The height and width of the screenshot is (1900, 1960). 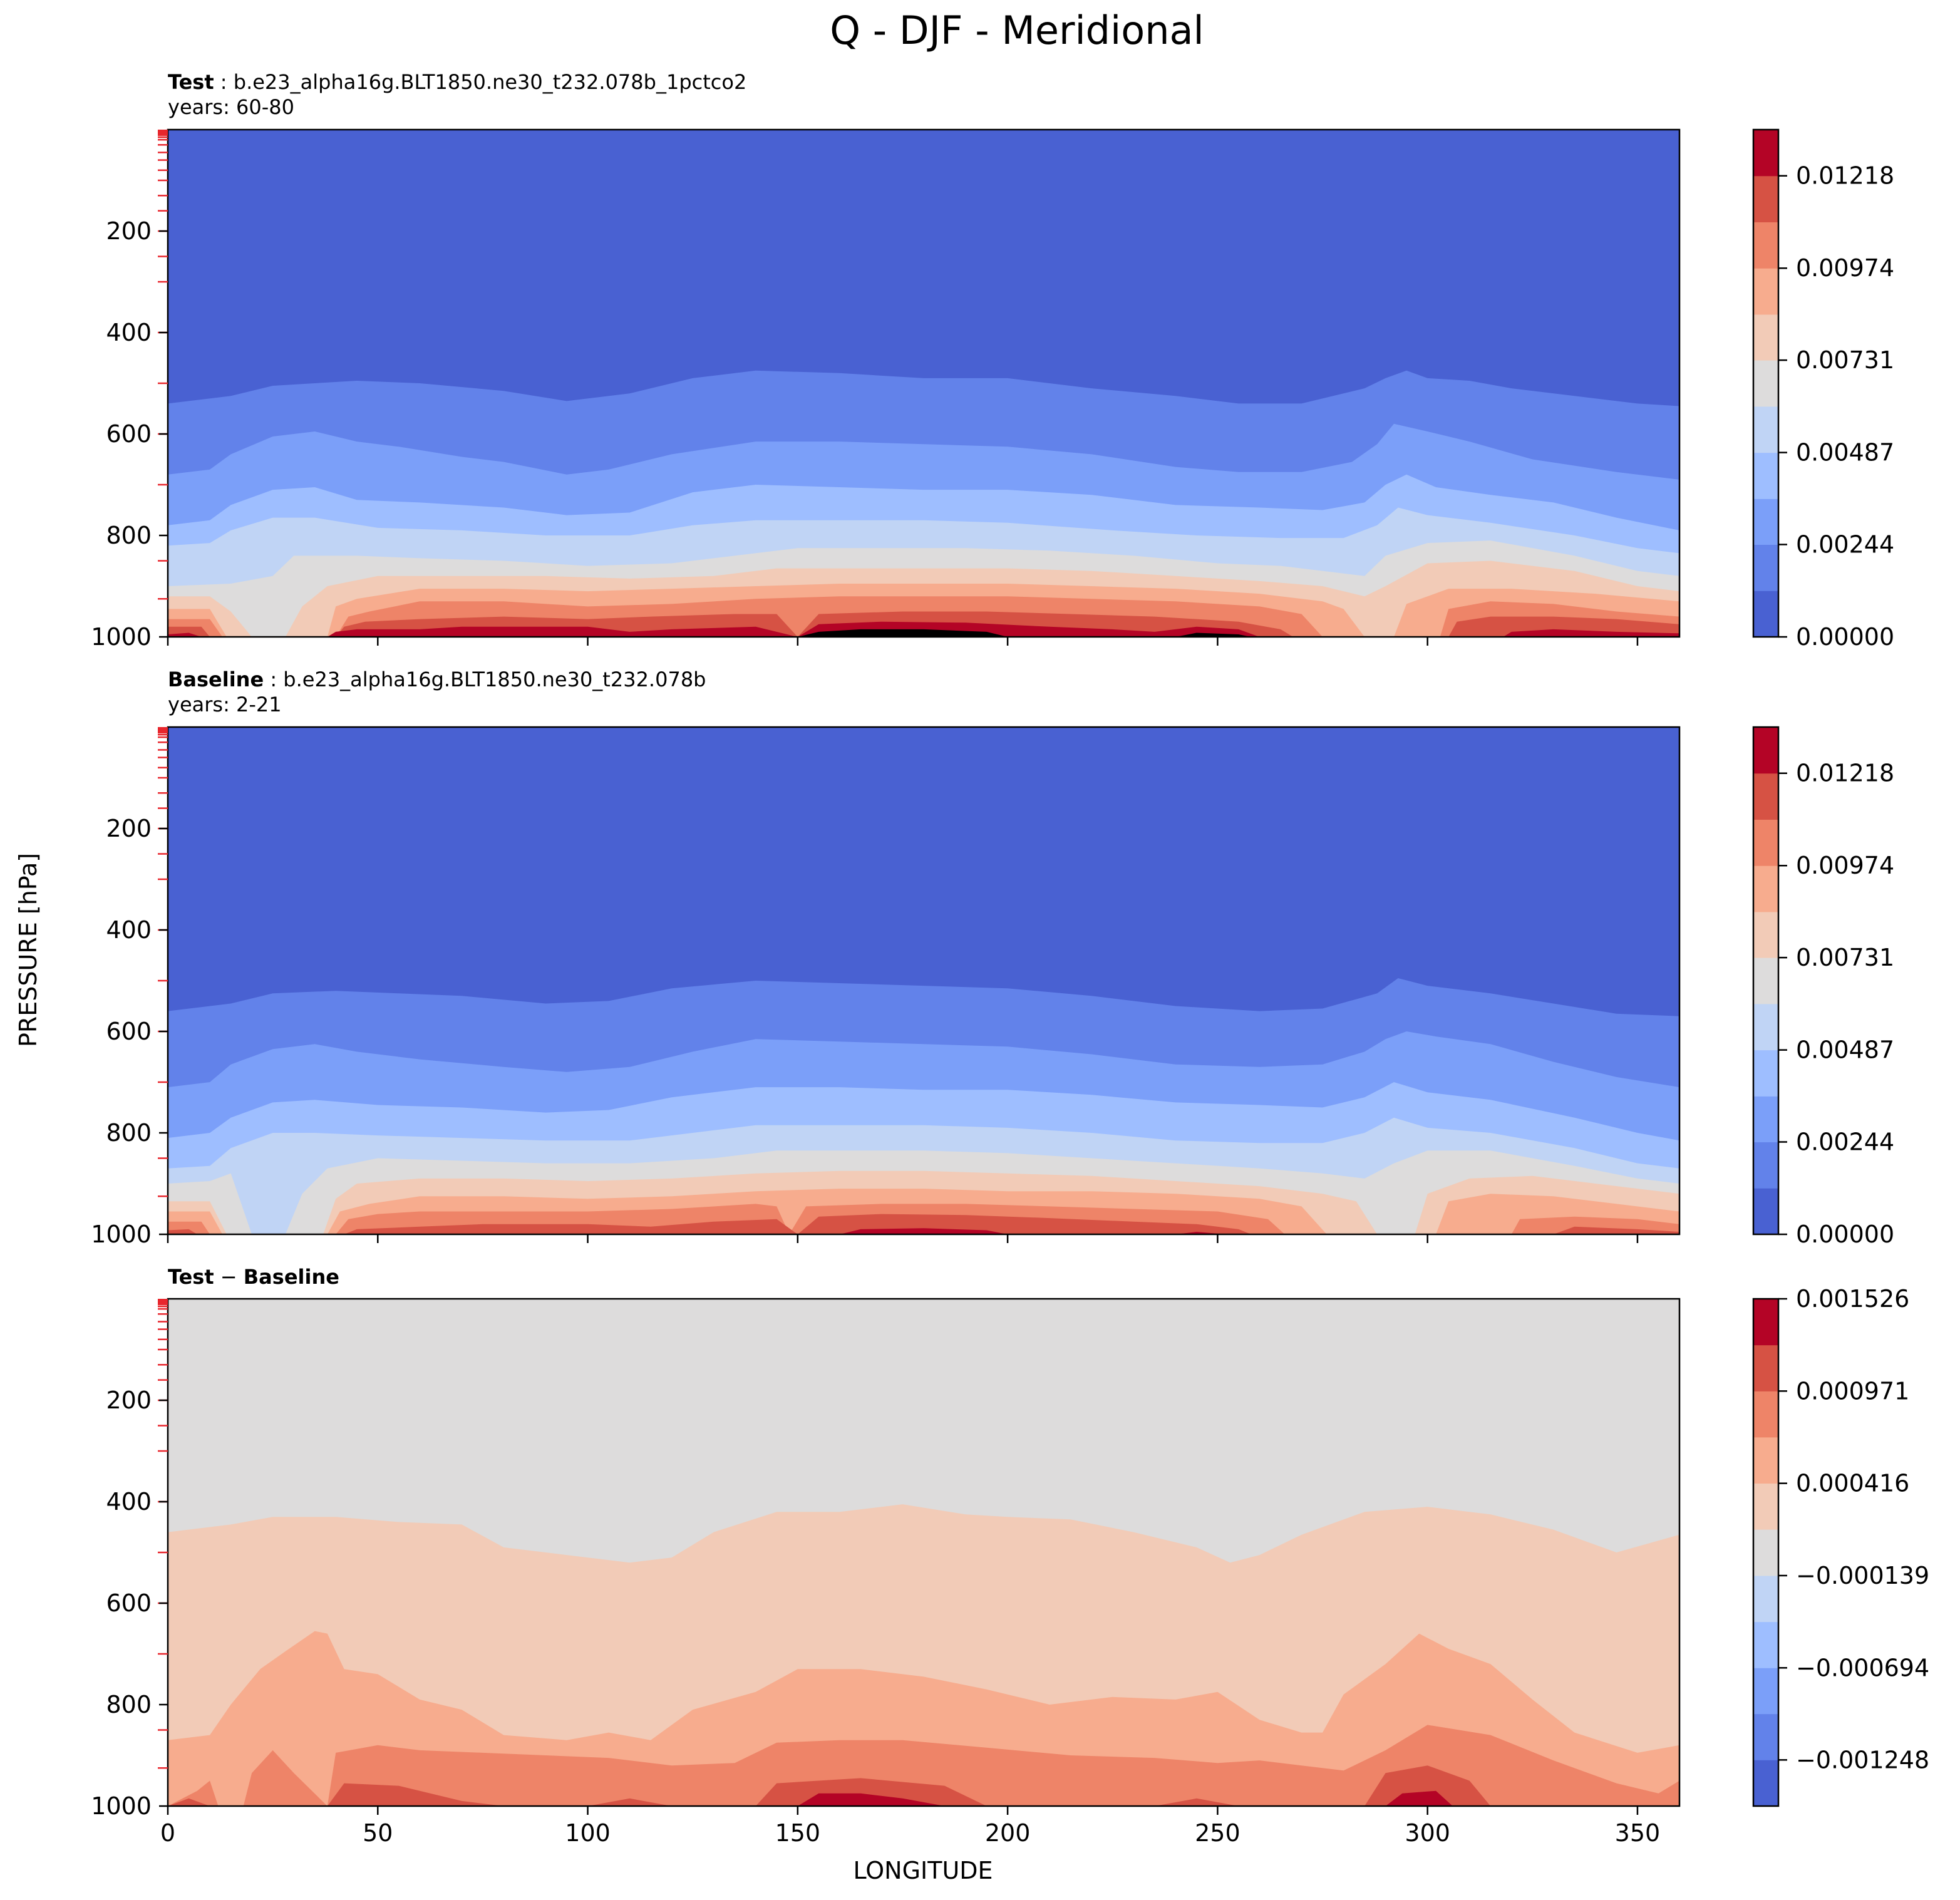 I want to click on x-tick-label: 50, so click(x=378, y=1833).